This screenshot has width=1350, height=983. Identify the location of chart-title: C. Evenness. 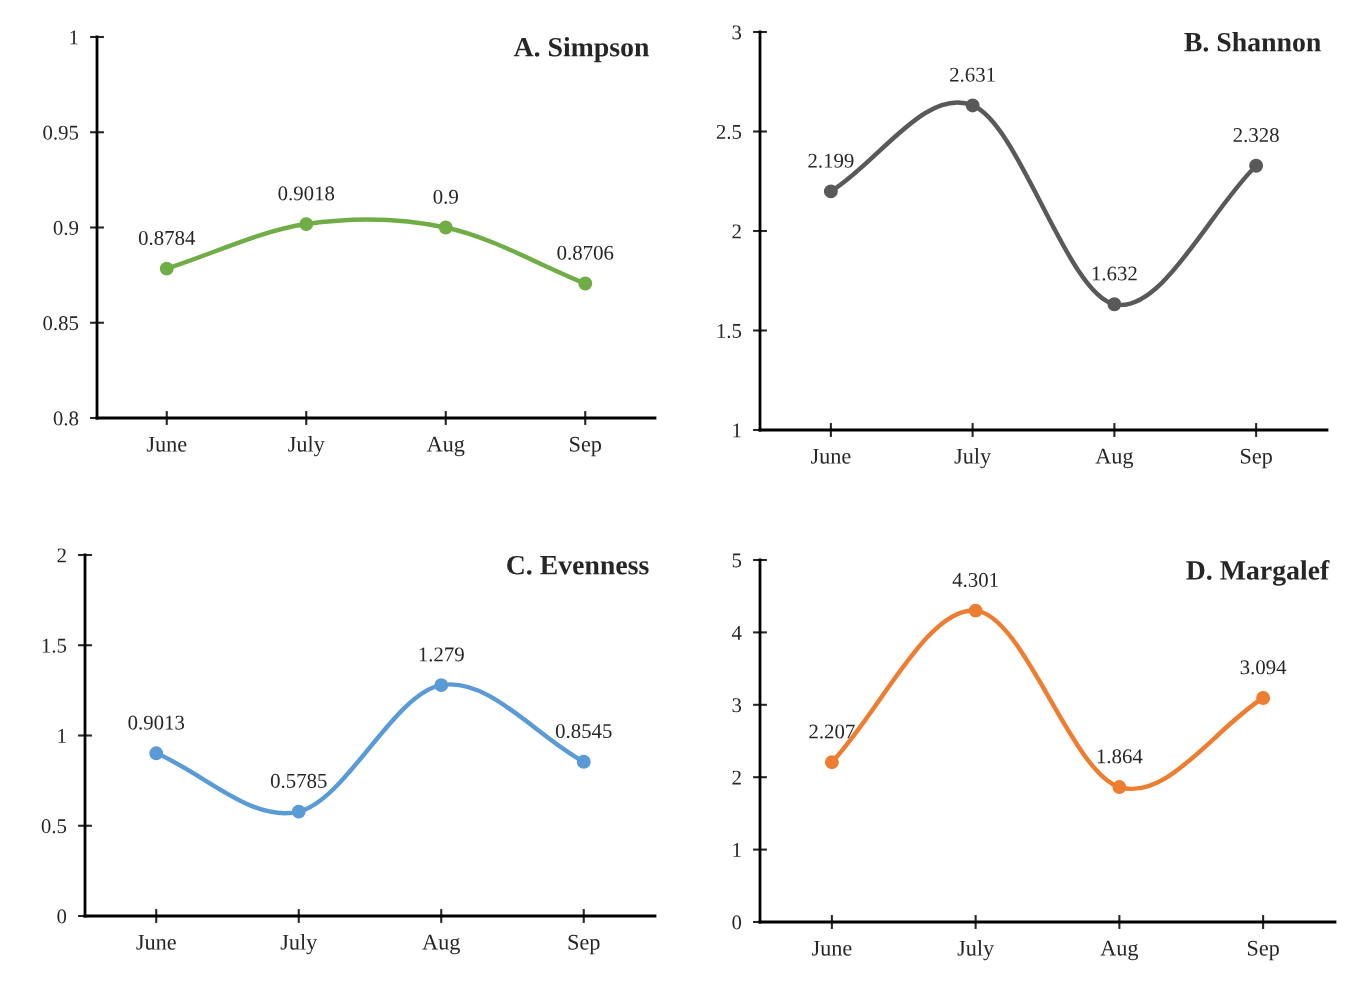
(578, 565).